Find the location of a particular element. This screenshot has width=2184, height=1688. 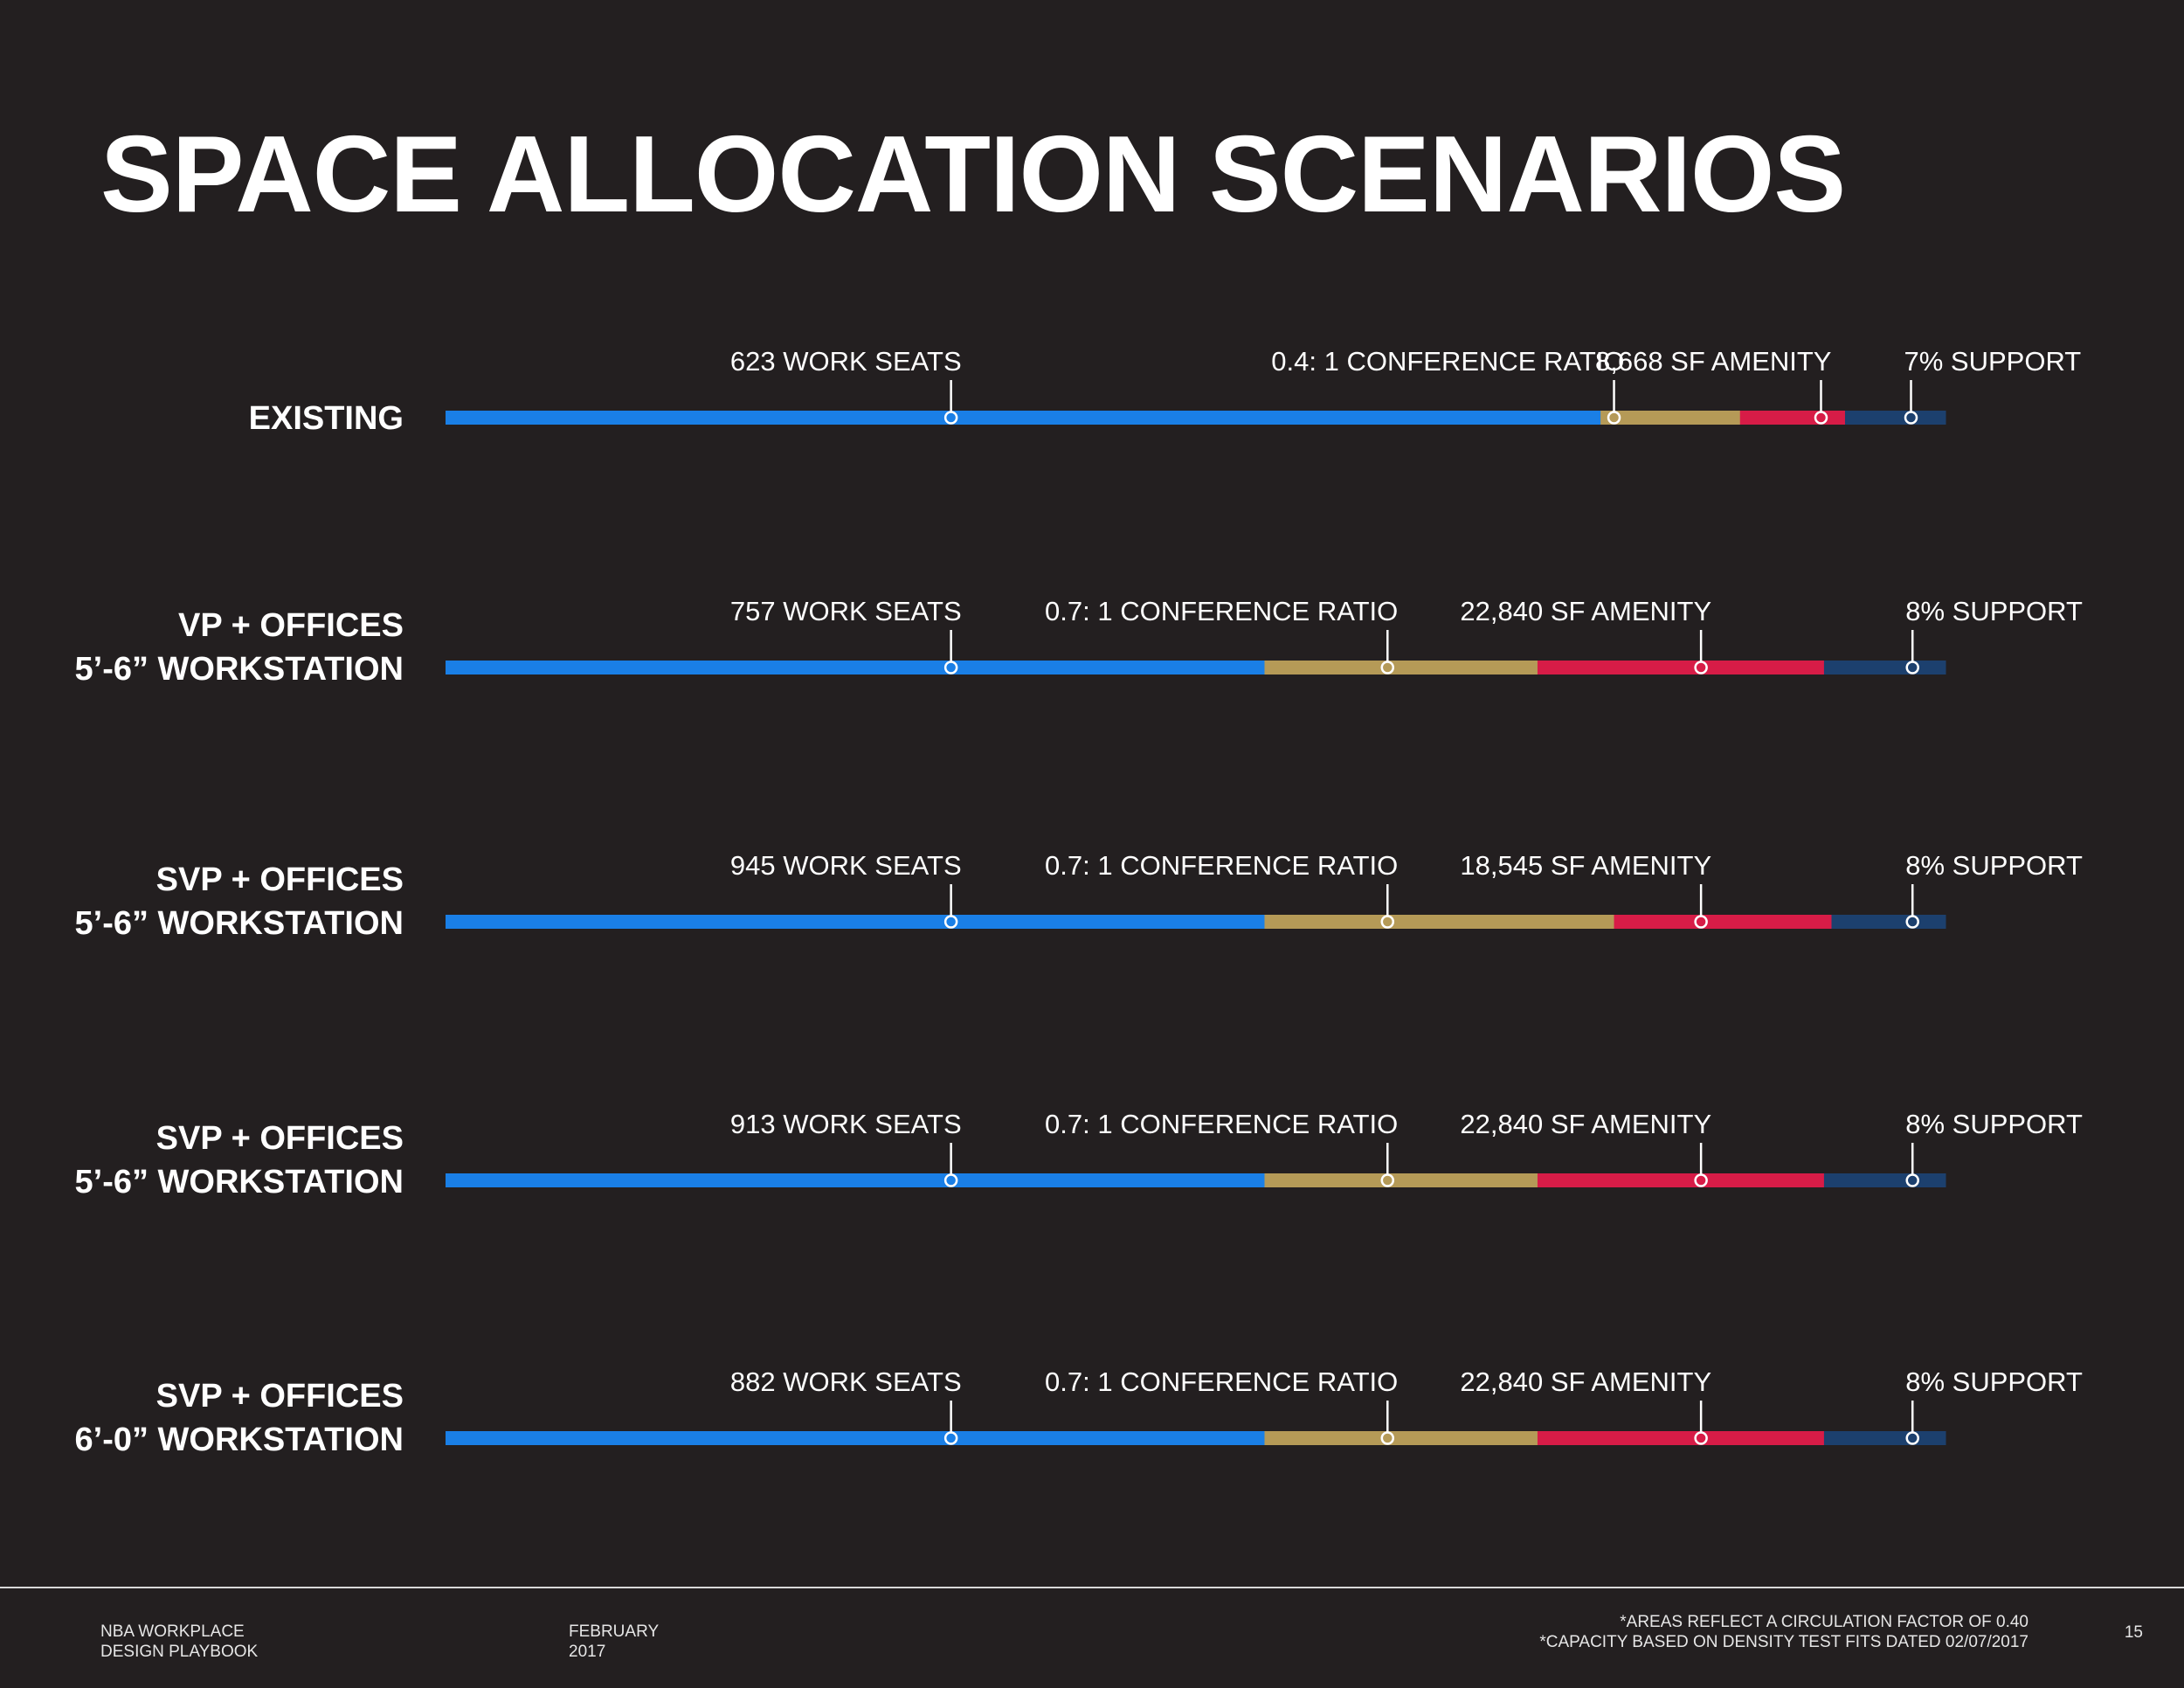

footer-date-line1: FEBRUARY is located at coordinates (614, 1631).